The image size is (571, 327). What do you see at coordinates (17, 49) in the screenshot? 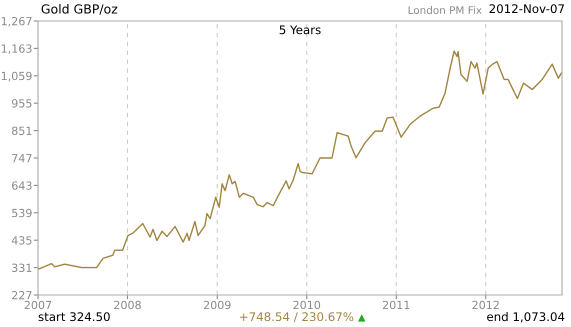
I see `y-tick-label: 1,163` at bounding box center [17, 49].